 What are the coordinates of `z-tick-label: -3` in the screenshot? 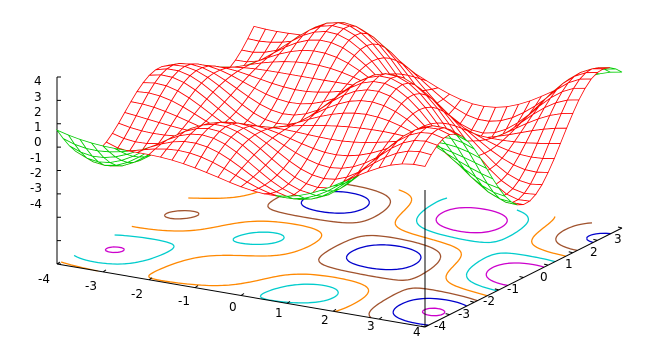 It's located at (36, 188).